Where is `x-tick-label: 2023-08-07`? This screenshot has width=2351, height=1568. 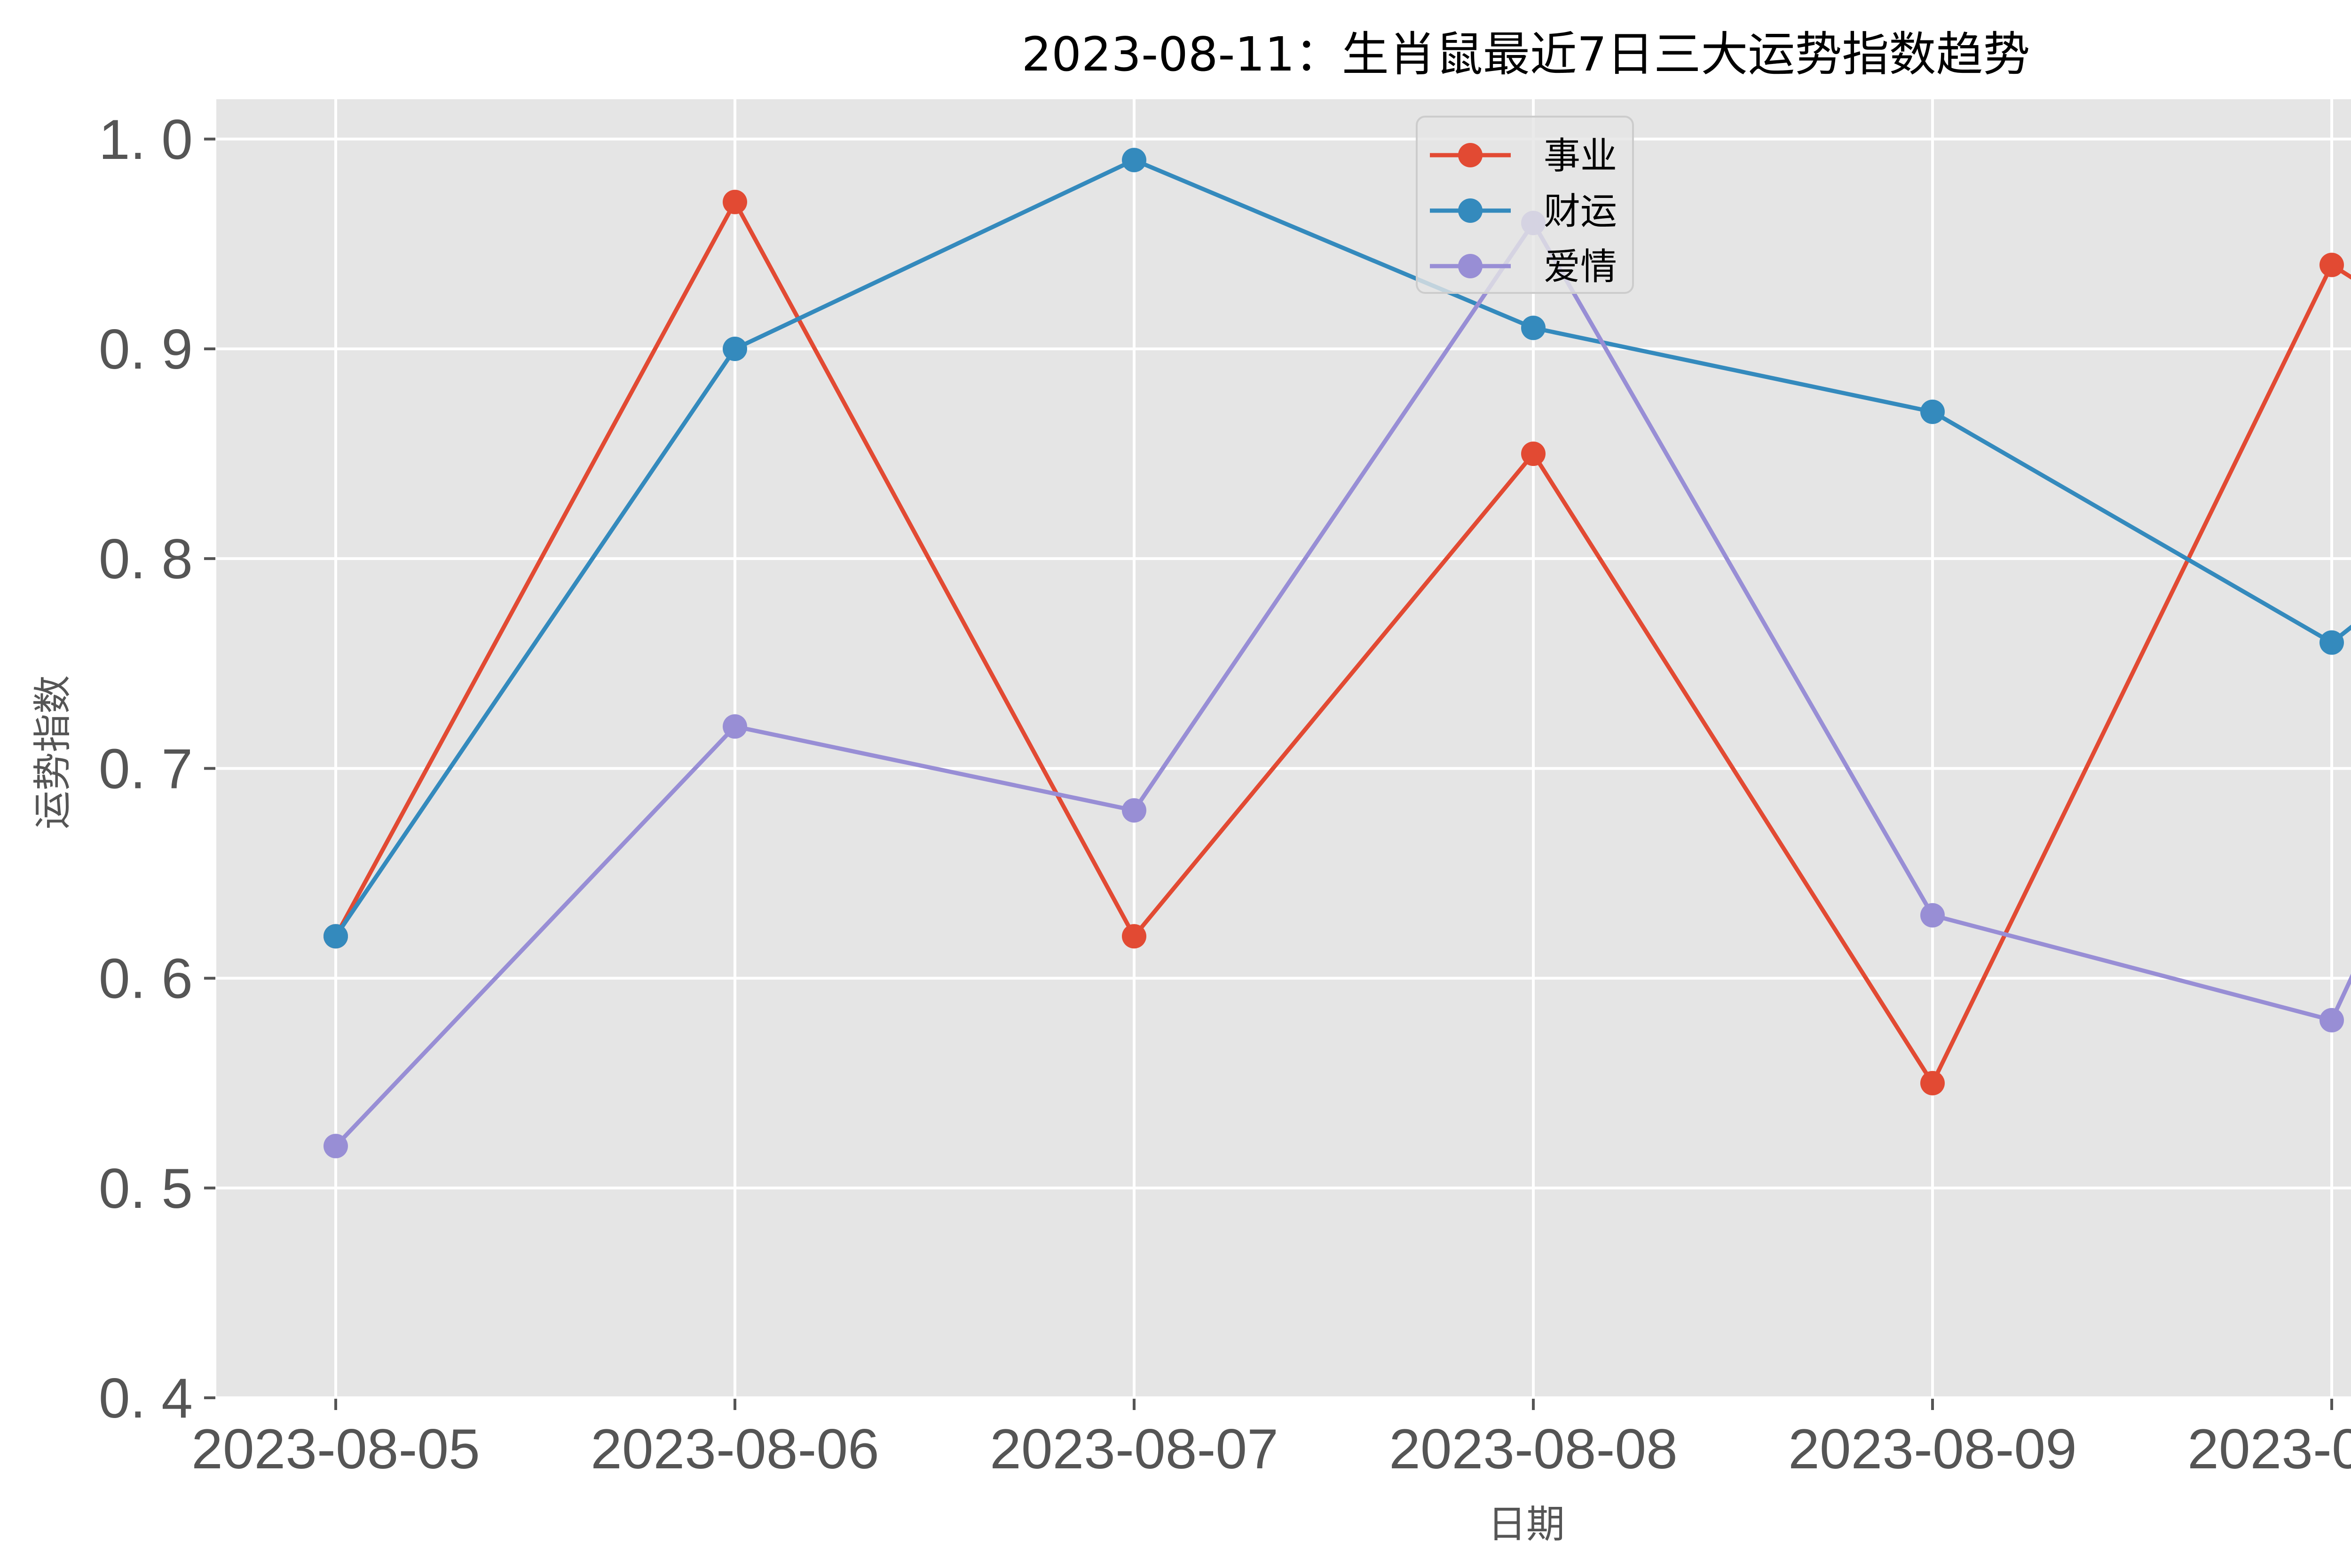 x-tick-label: 2023-08-07 is located at coordinates (1134, 1450).